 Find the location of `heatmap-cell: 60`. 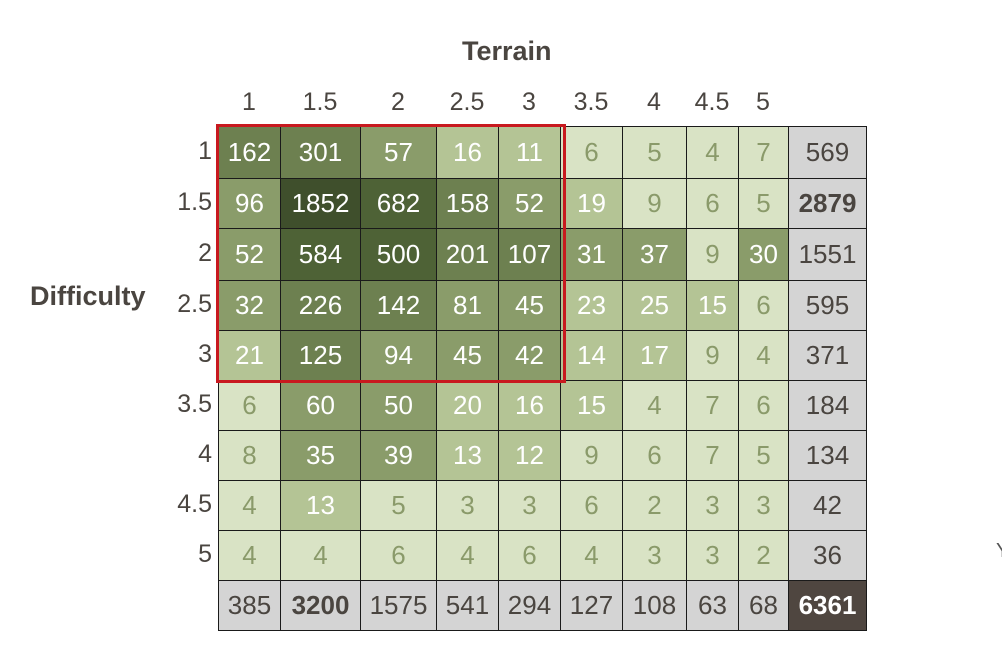

heatmap-cell: 60 is located at coordinates (320, 405).